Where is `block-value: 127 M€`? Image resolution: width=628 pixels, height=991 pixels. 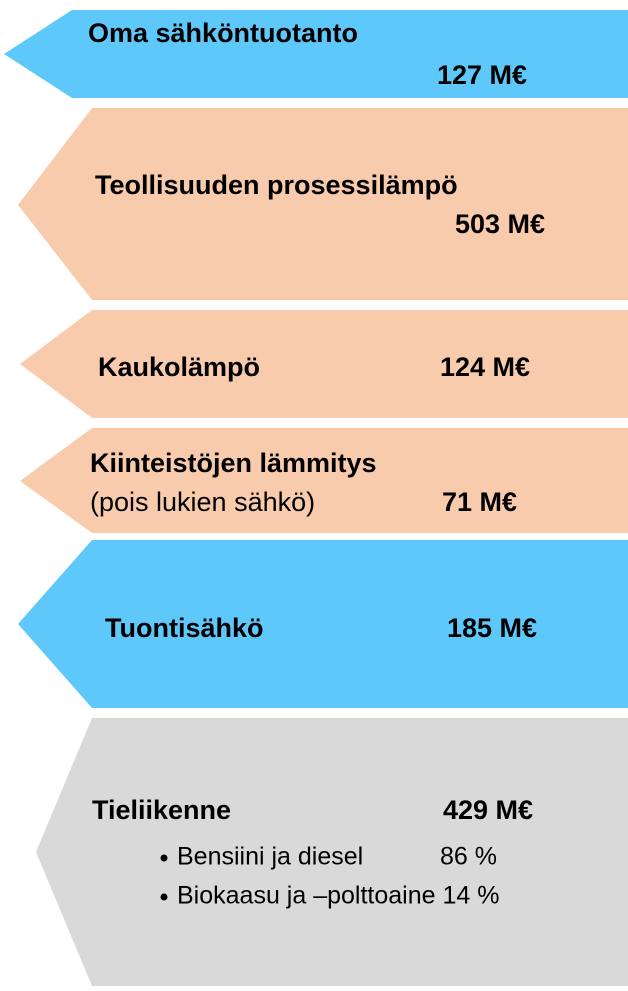
block-value: 127 M€ is located at coordinates (482, 75).